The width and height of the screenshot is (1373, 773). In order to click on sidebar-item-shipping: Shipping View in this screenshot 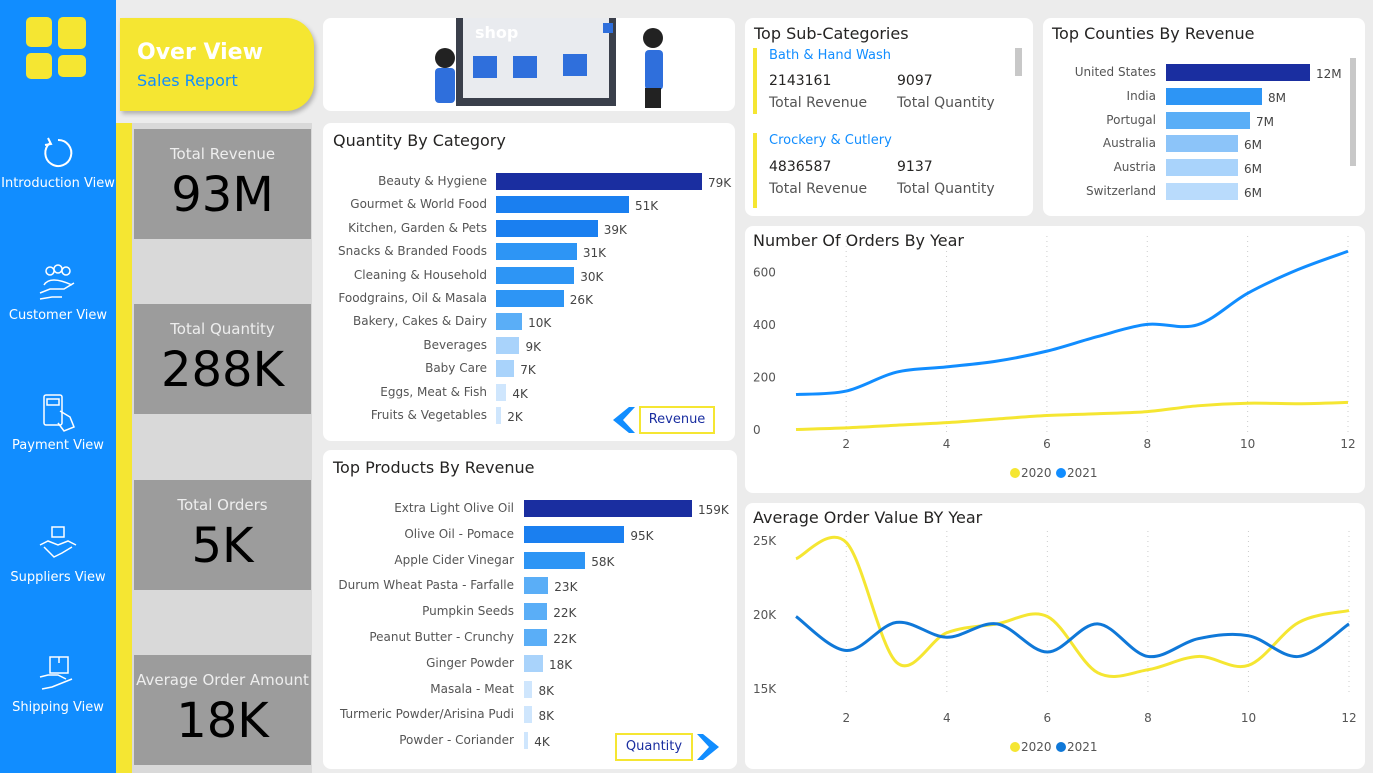, I will do `click(58, 686)`.